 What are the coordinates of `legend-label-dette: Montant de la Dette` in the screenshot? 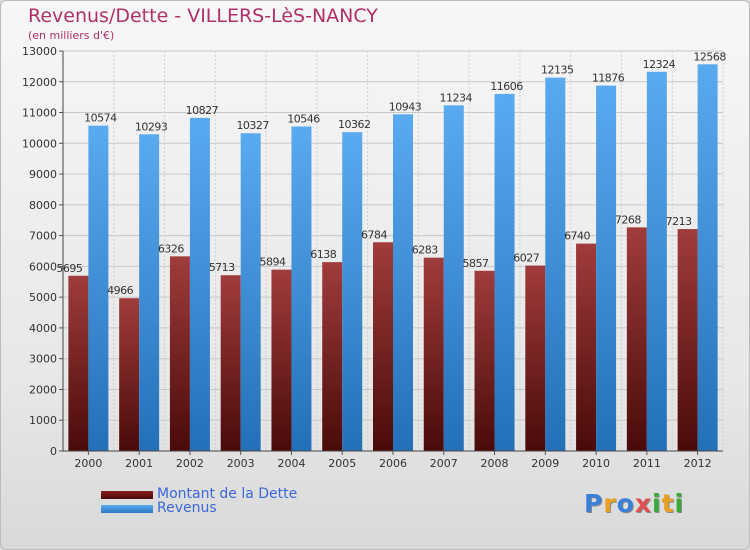 It's located at (227, 494).